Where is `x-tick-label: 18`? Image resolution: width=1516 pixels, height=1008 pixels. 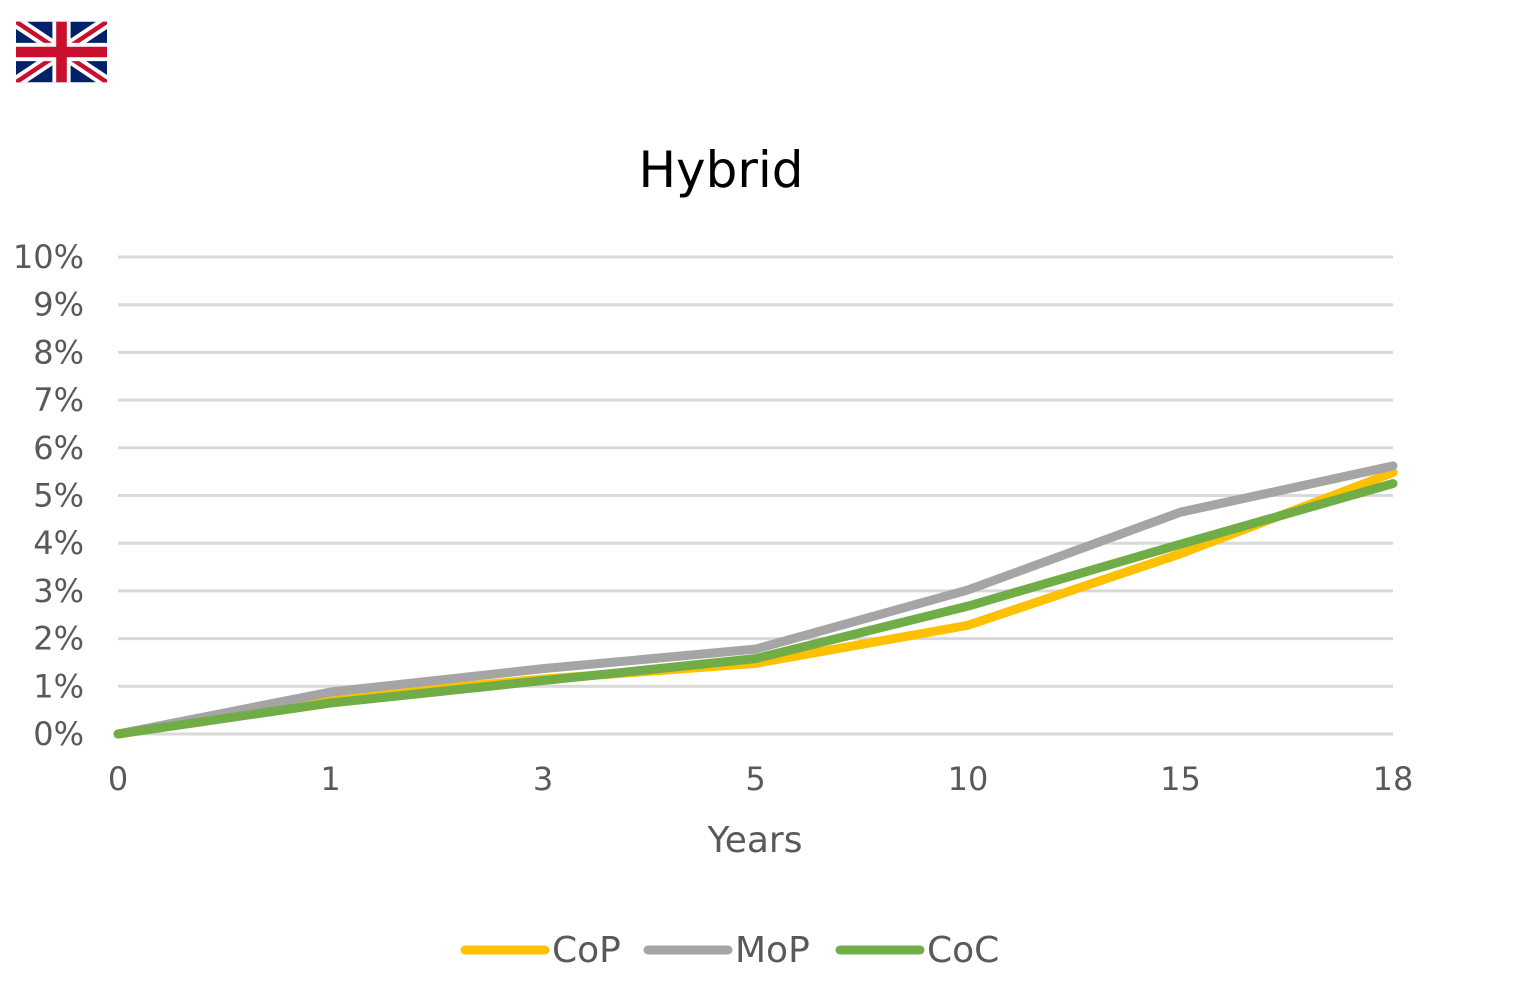
x-tick-label: 18 is located at coordinates (1393, 779).